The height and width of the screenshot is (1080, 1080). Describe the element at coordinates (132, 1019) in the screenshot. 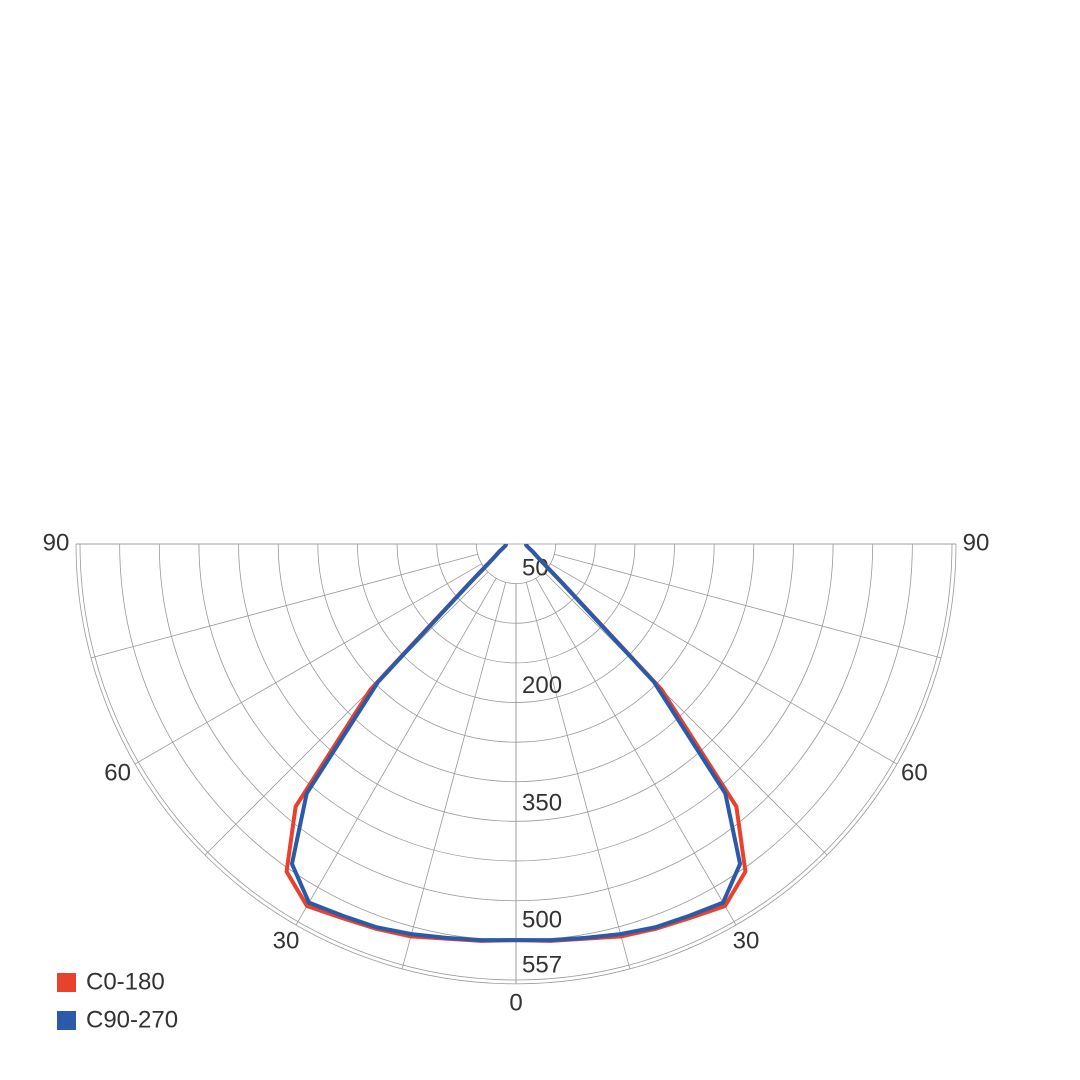

I see `legend-label: C90-270` at that location.